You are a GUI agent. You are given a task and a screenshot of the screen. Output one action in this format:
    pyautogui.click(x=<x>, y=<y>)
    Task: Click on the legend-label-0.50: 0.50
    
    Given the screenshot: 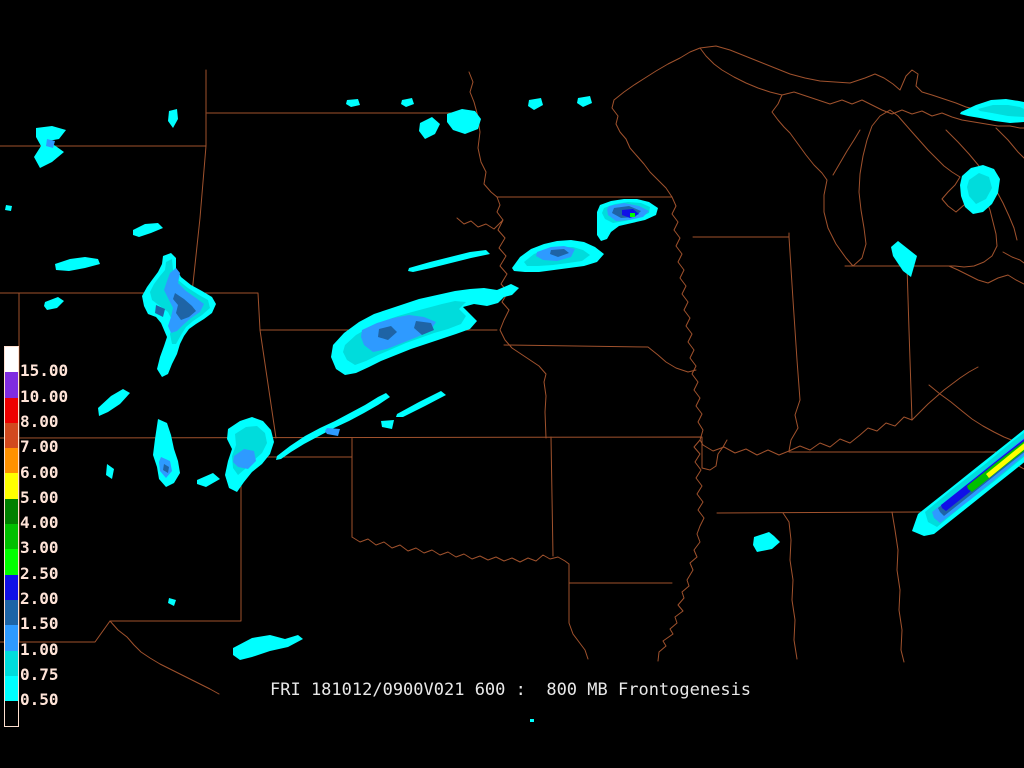 What is the action you would take?
    pyautogui.click(x=39, y=700)
    